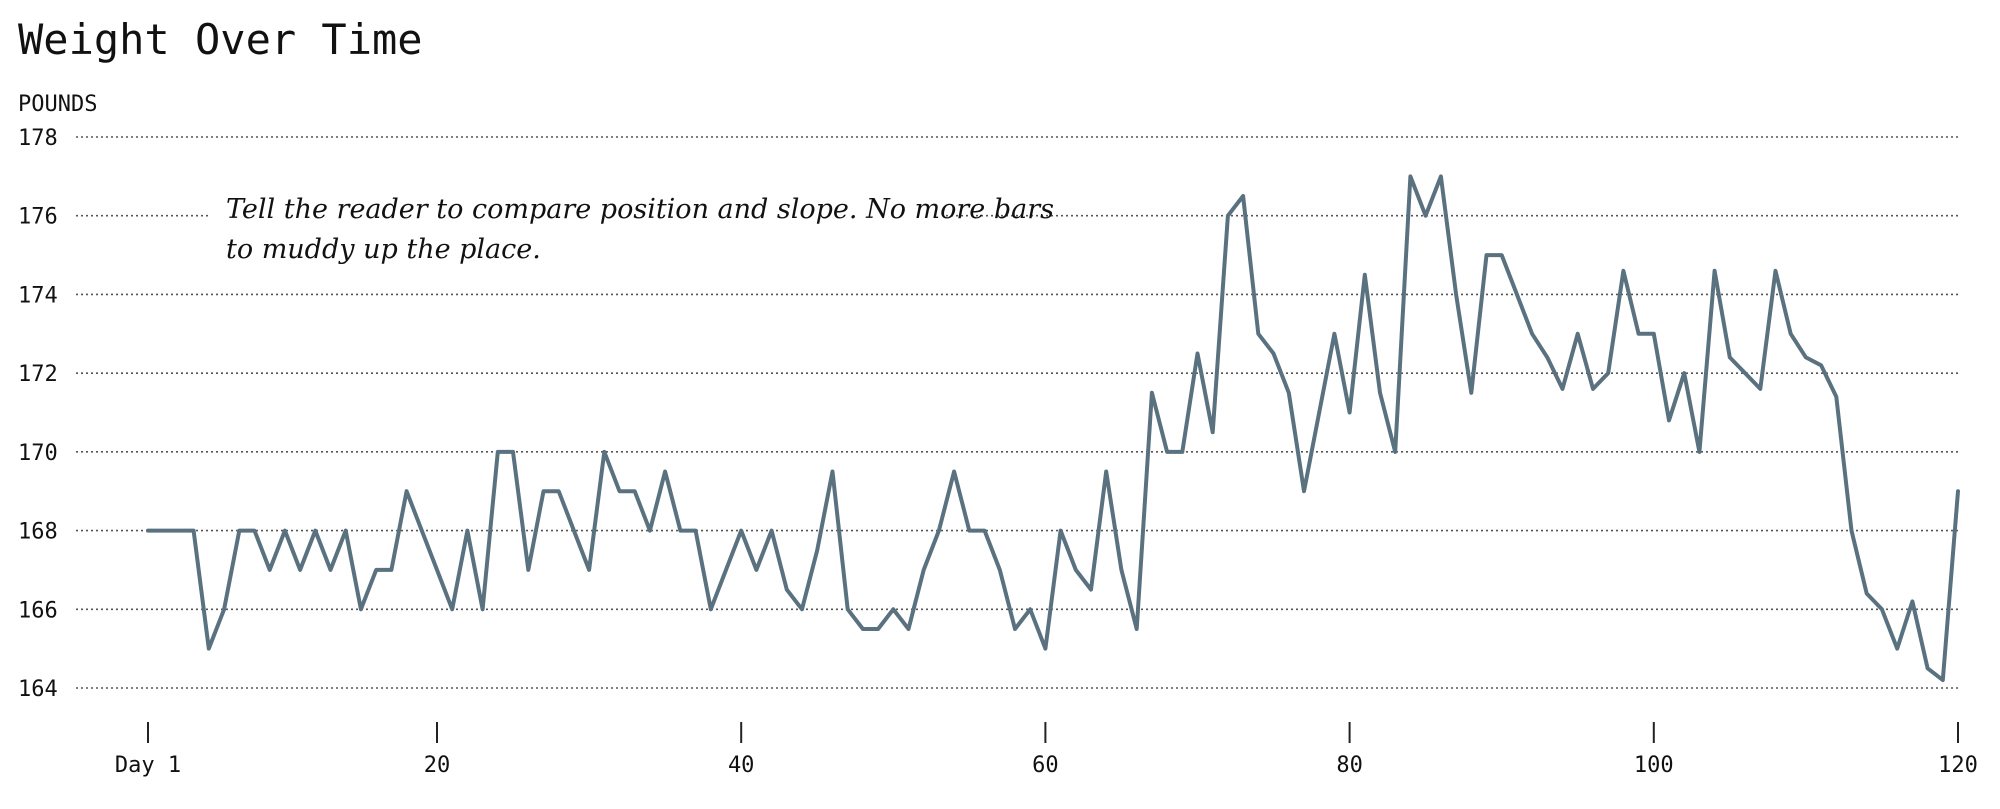  Describe the element at coordinates (383, 249) in the screenshot. I see `annotation-line-2: to muddy up the place.` at that location.